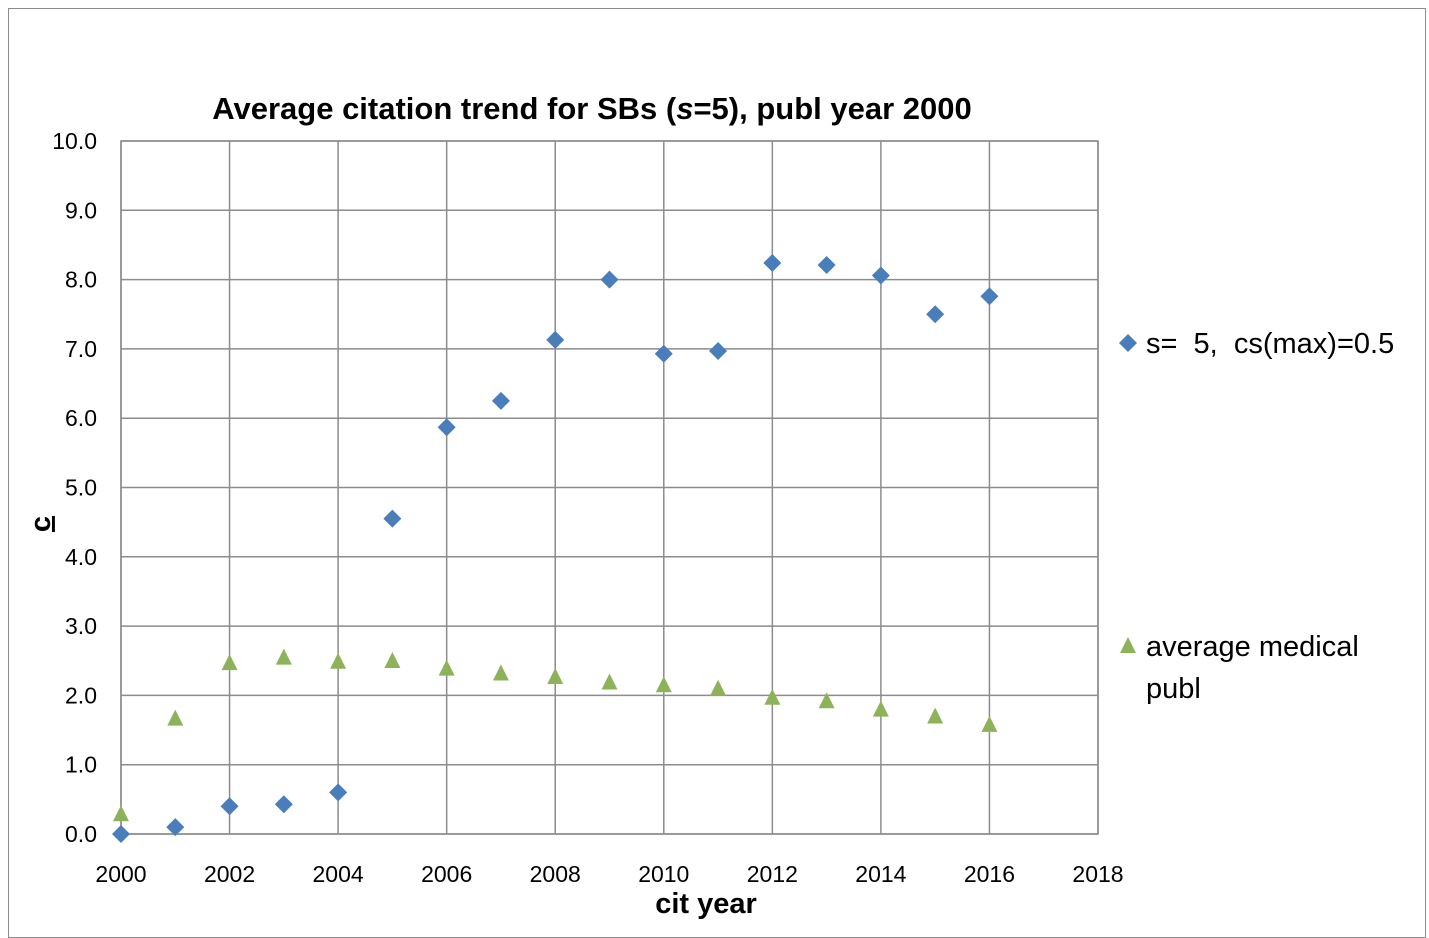 The height and width of the screenshot is (938, 1429). Describe the element at coordinates (555, 874) in the screenshot. I see `x-tick-label: 2008` at that location.